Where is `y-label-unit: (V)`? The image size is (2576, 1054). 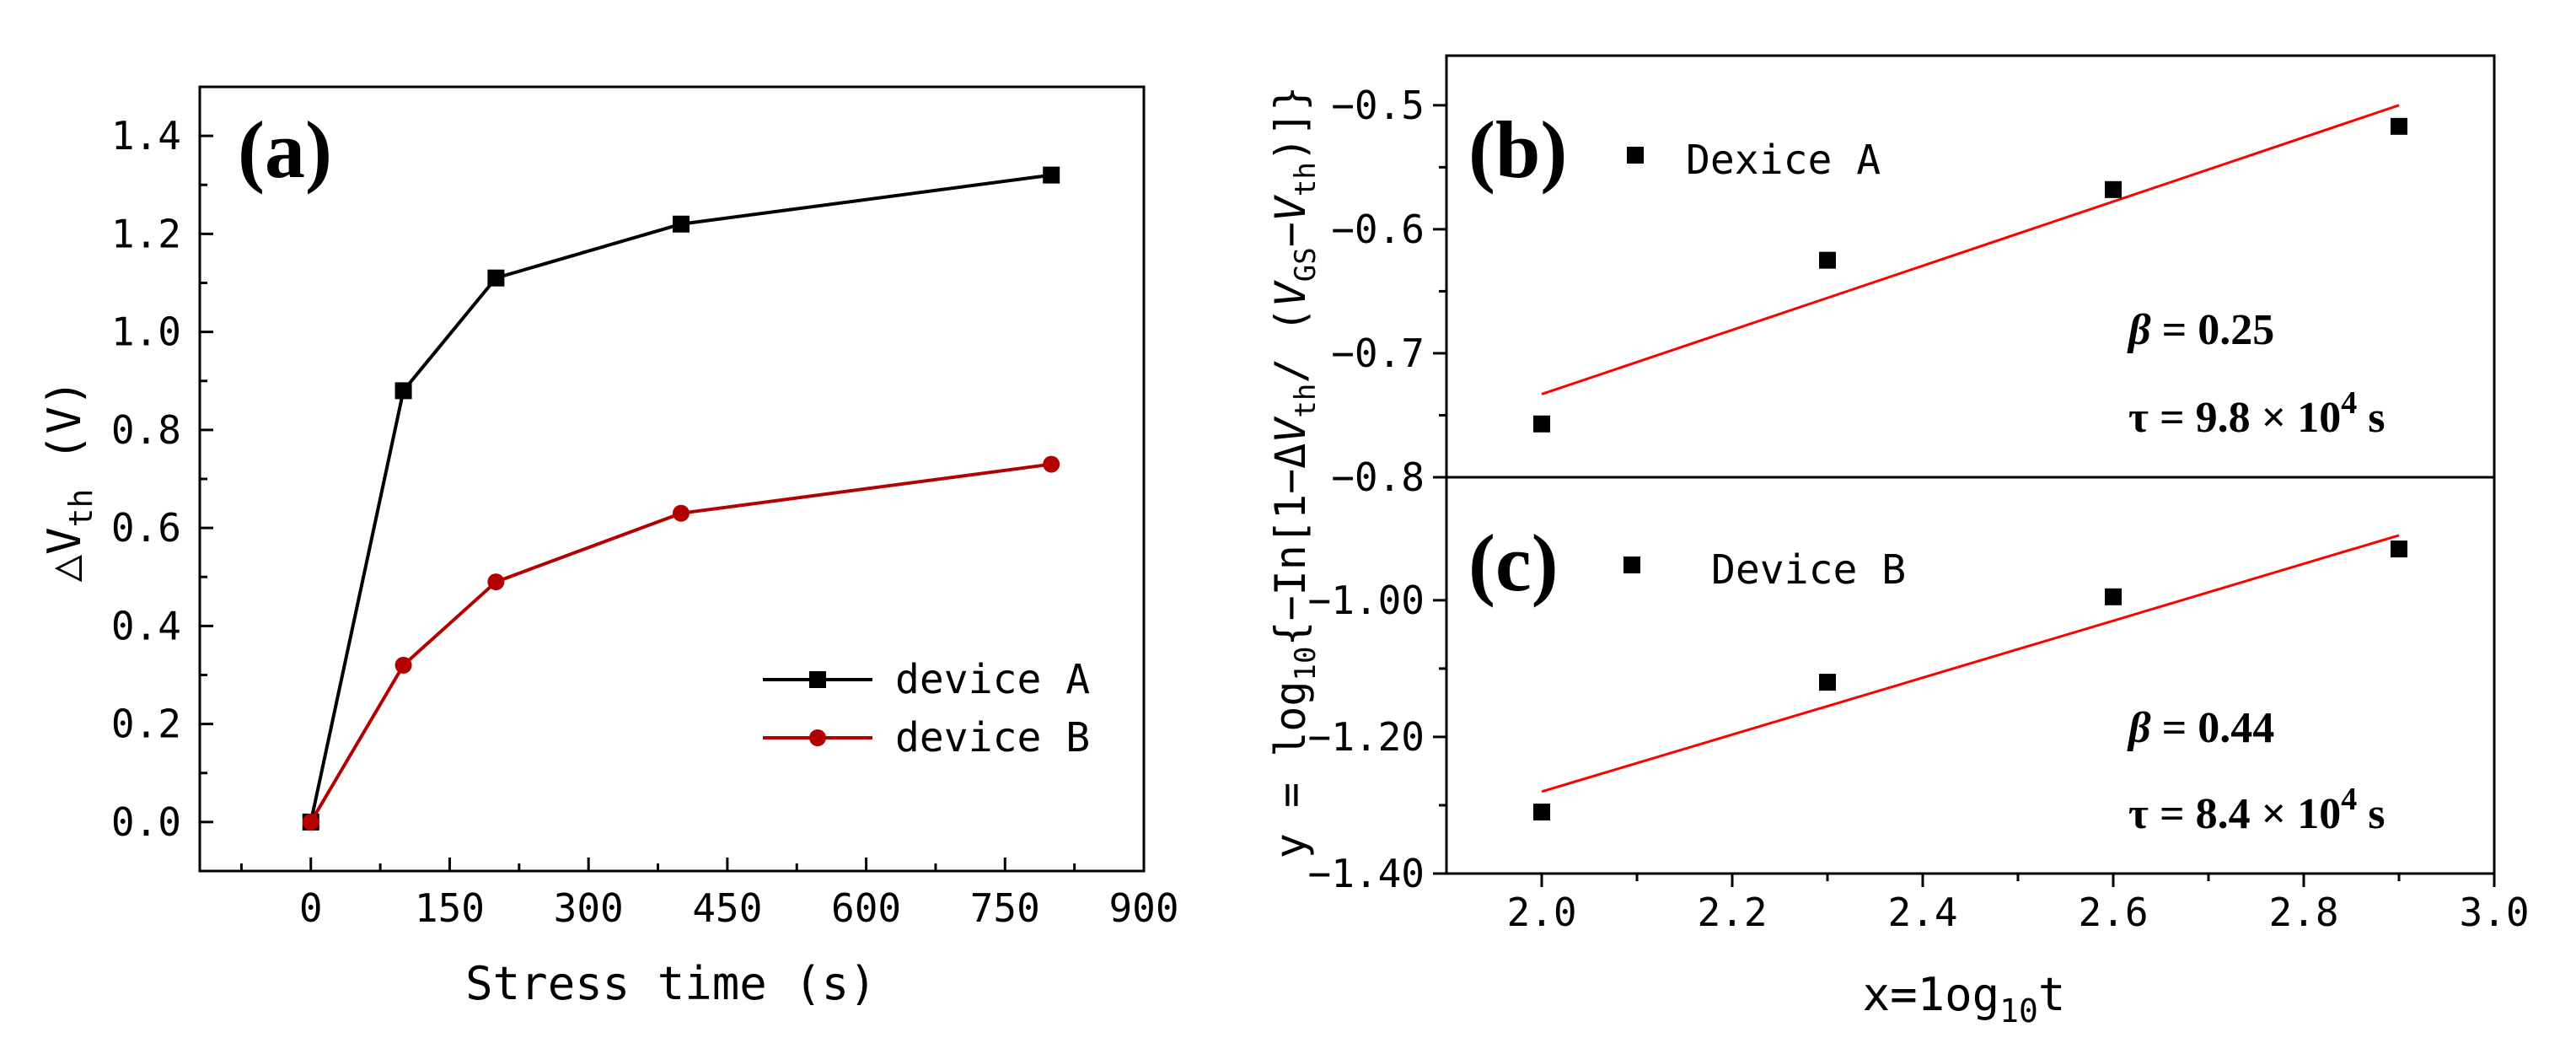
y-label-unit: (V) is located at coordinates (64, 434).